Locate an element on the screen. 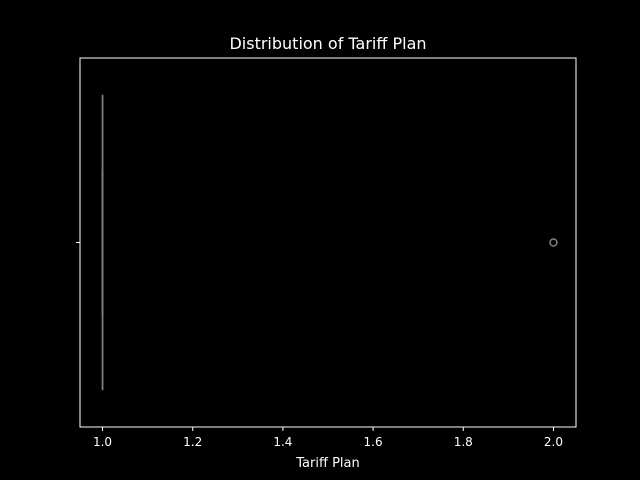 The width and height of the screenshot is (640, 480). chart-title: Distribution of Tariff Plan is located at coordinates (327, 43).